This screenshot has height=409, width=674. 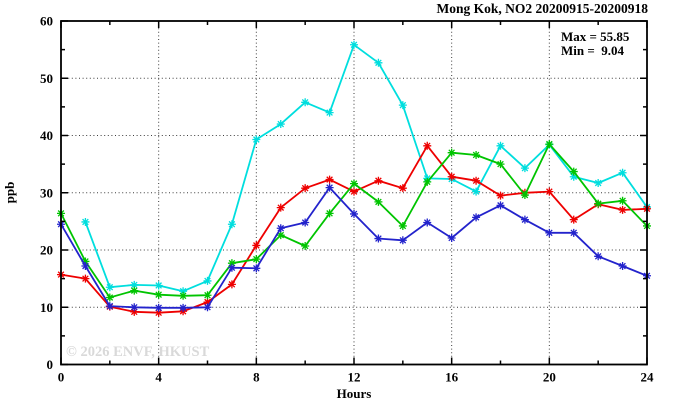 What do you see at coordinates (595, 36) in the screenshot?
I see `max-annotation: Max = 55.85` at bounding box center [595, 36].